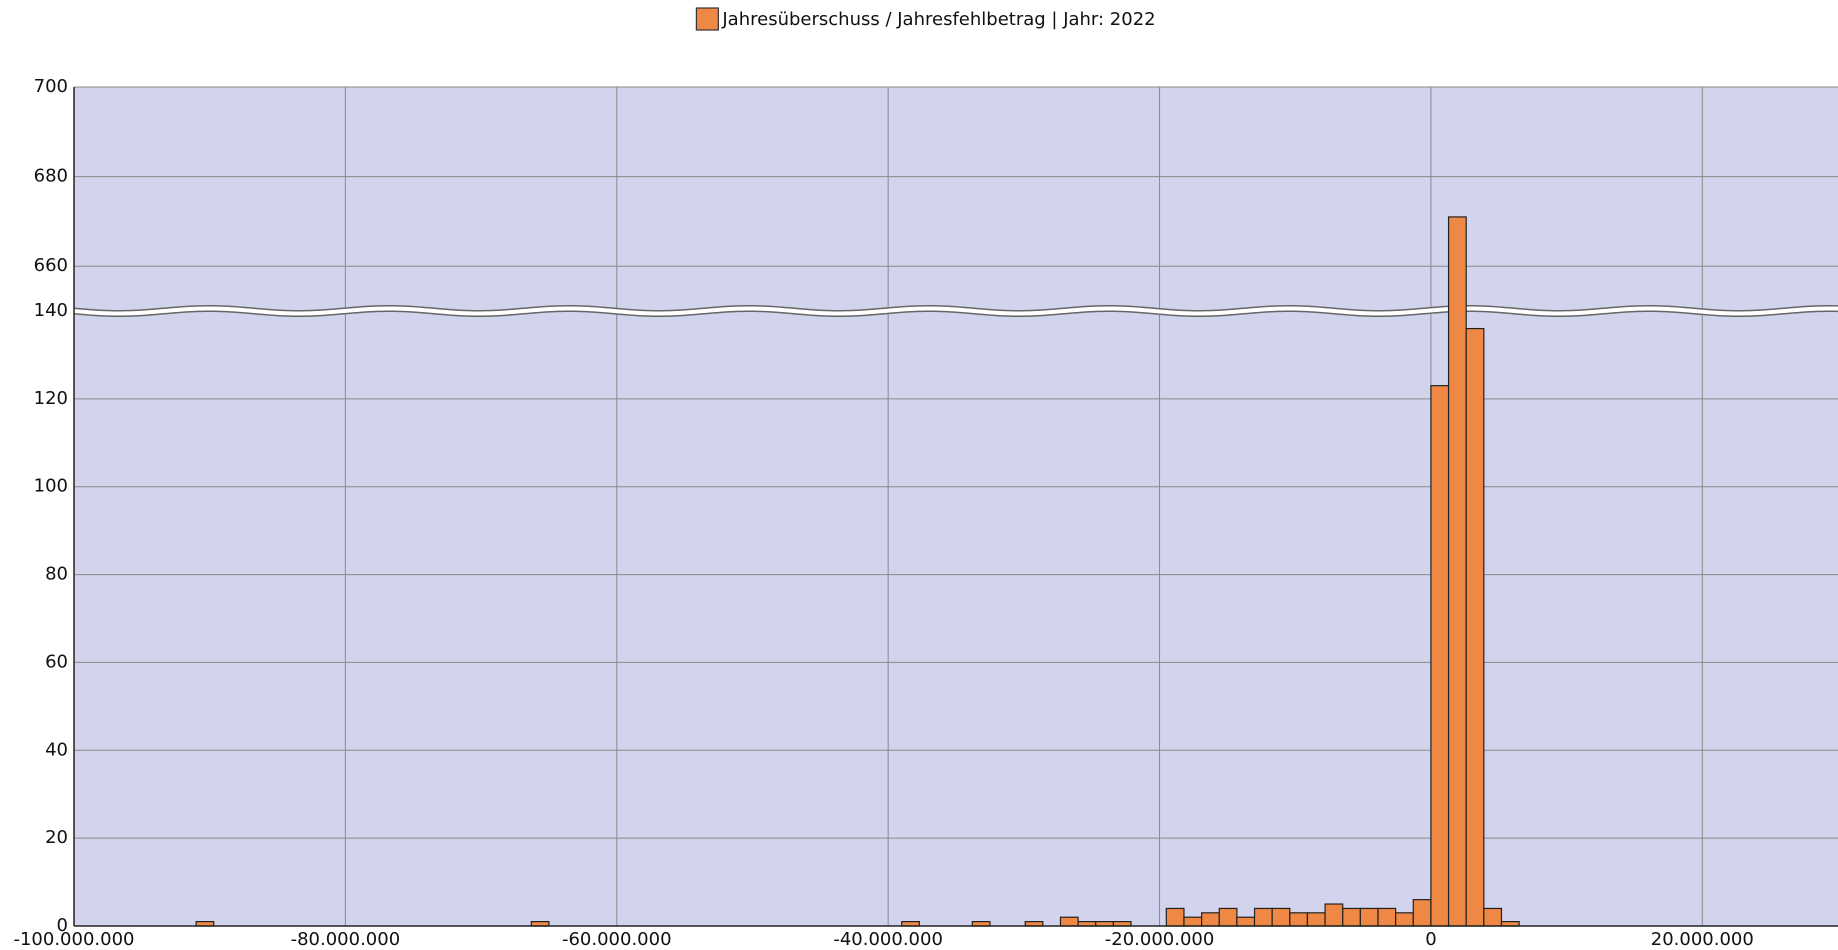  What do you see at coordinates (51, 265) in the screenshot?
I see `y-tick-label: 660` at bounding box center [51, 265].